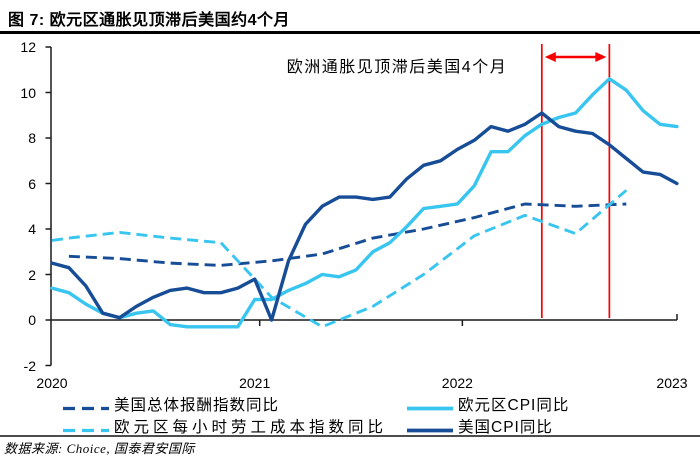  Describe the element at coordinates (99, 448) in the screenshot. I see `data-source: 数据来源: Choice, 国泰君安国际` at that location.